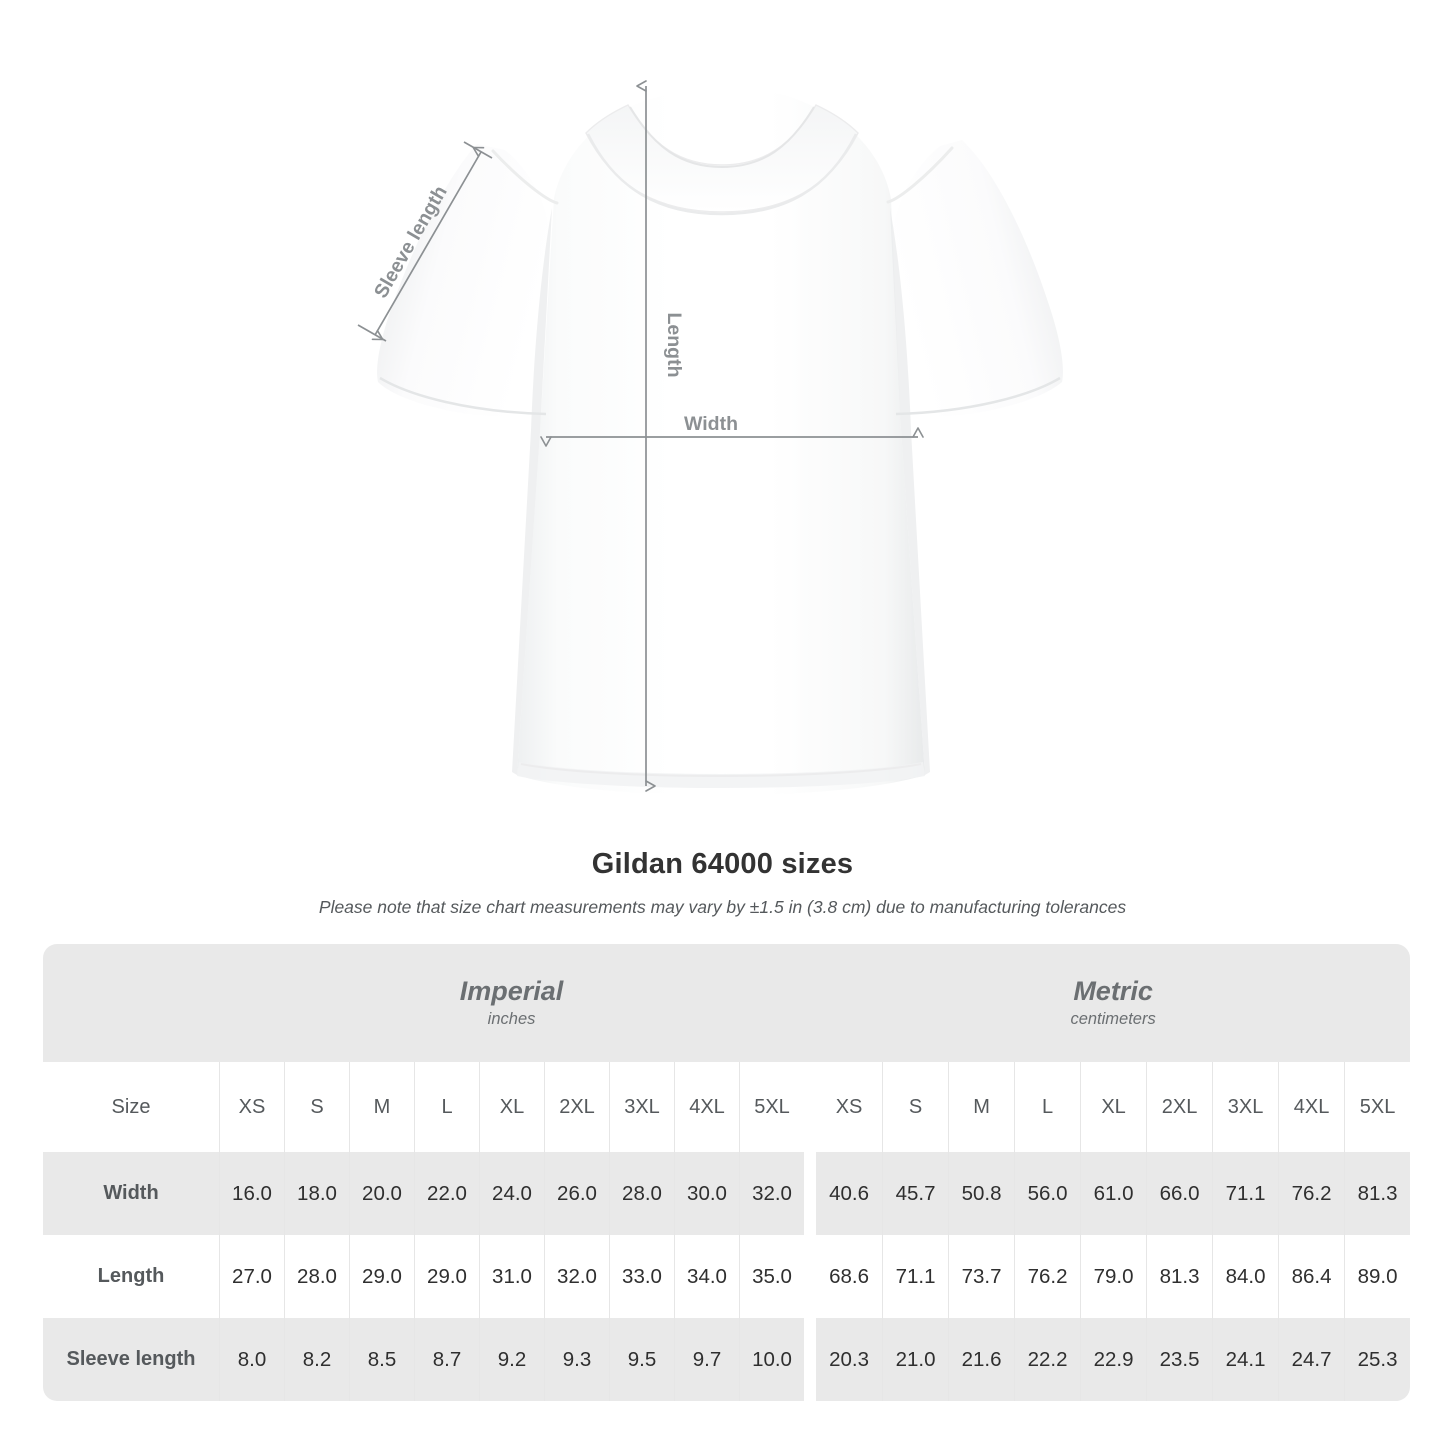  I want to click on header-imperial-xs: XS, so click(251, 1107).